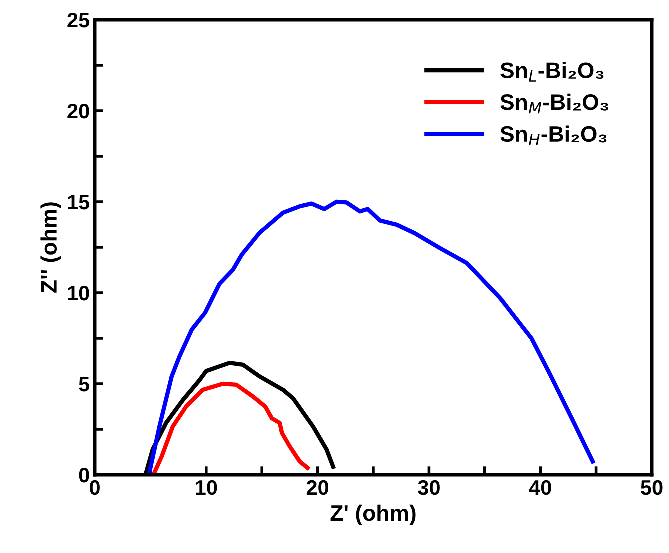 This screenshot has height=553, width=669. What do you see at coordinates (84, 384) in the screenshot?
I see `y-tick-label: 5` at bounding box center [84, 384].